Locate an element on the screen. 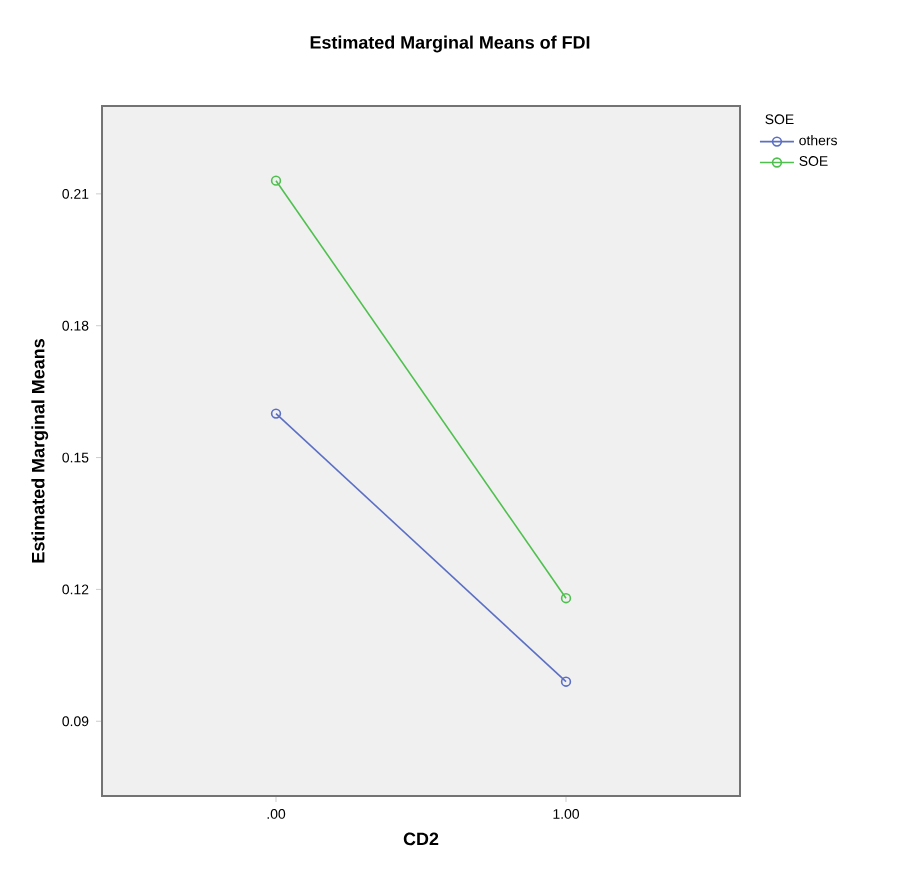 The height and width of the screenshot is (884, 900). chart-title: Estimated Marginal Means of FDI is located at coordinates (450, 44).